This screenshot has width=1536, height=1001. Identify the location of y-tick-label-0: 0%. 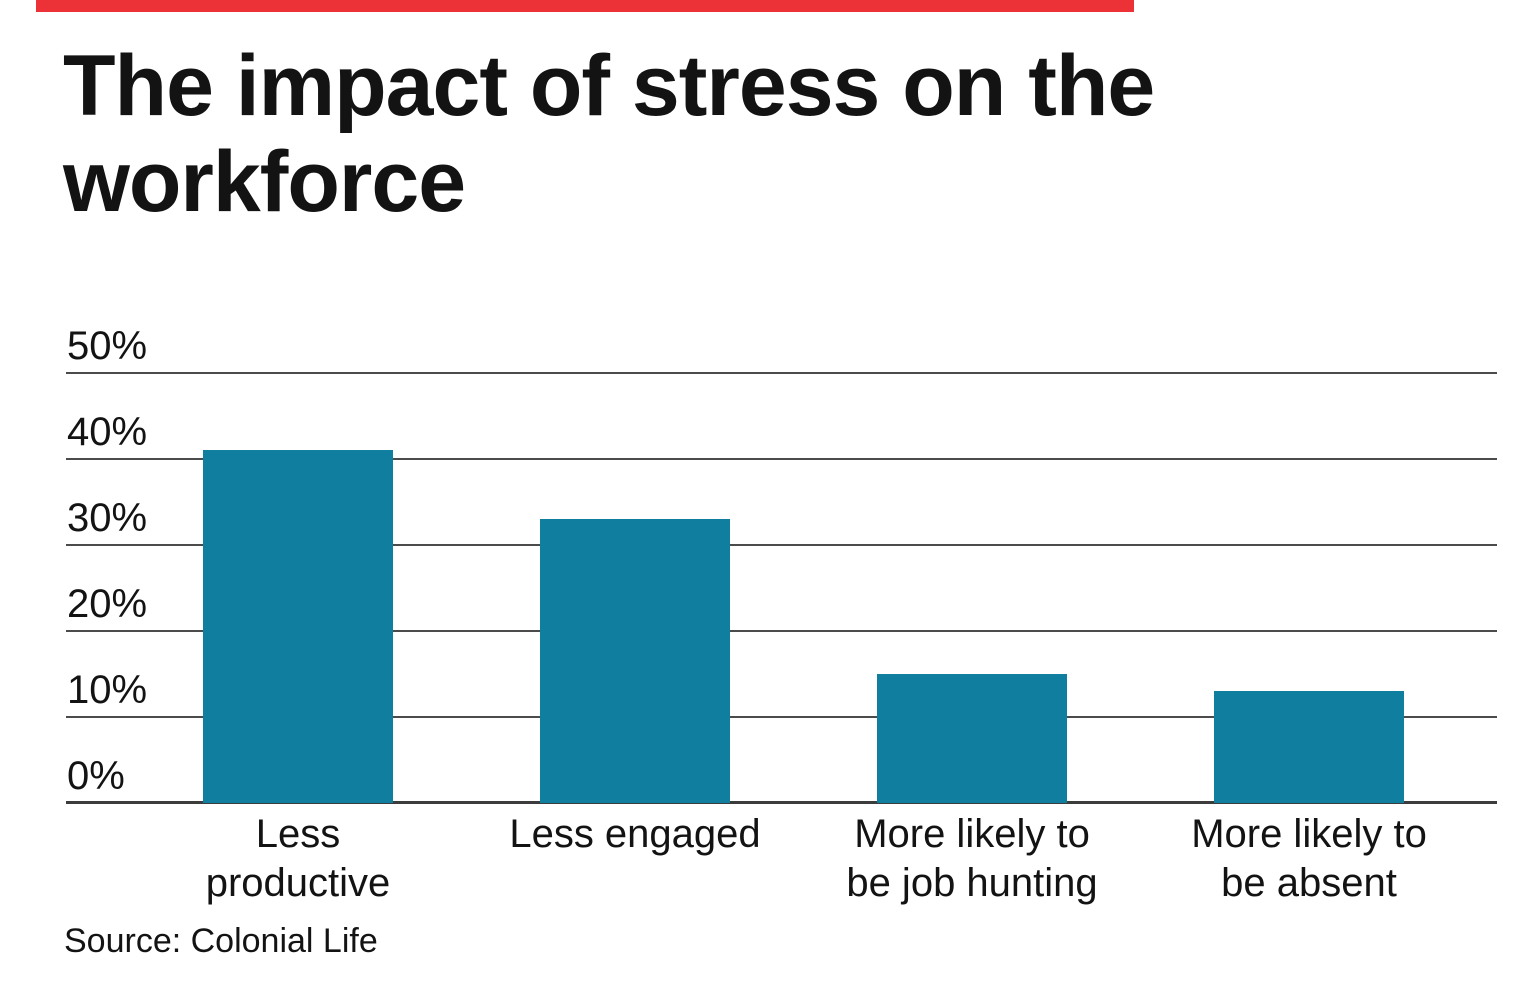
(96, 776).